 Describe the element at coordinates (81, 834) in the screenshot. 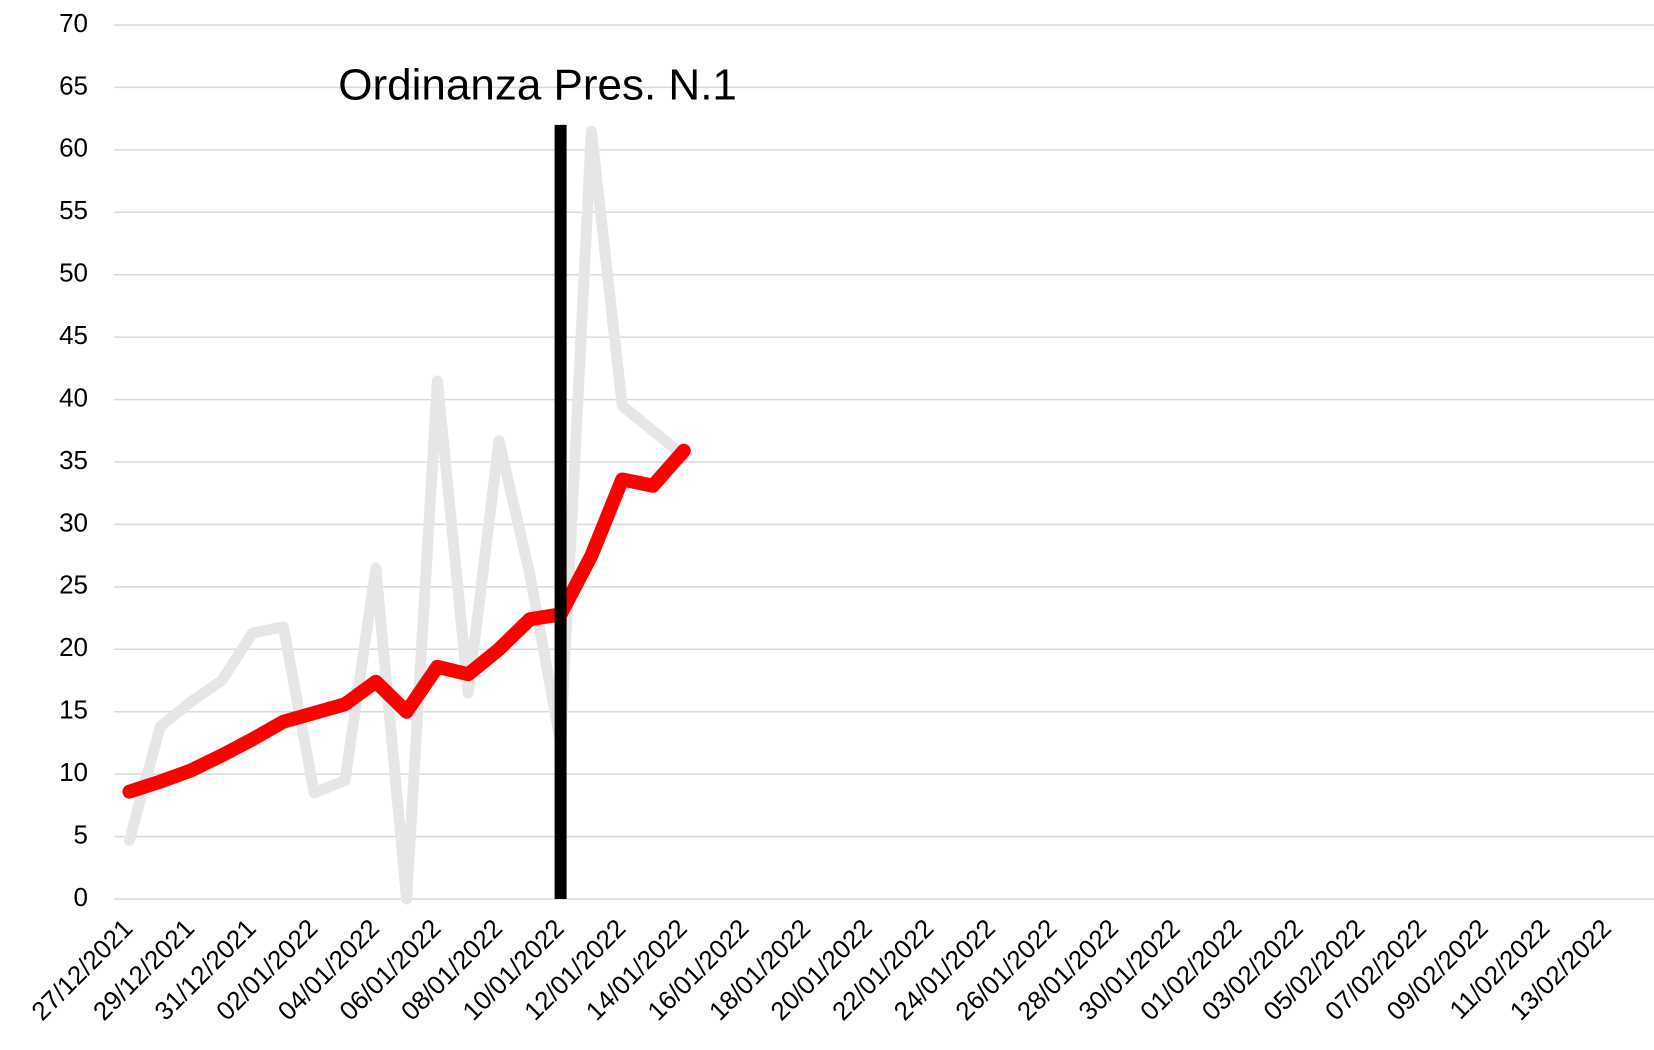

I see `y-tick-label: 5` at that location.